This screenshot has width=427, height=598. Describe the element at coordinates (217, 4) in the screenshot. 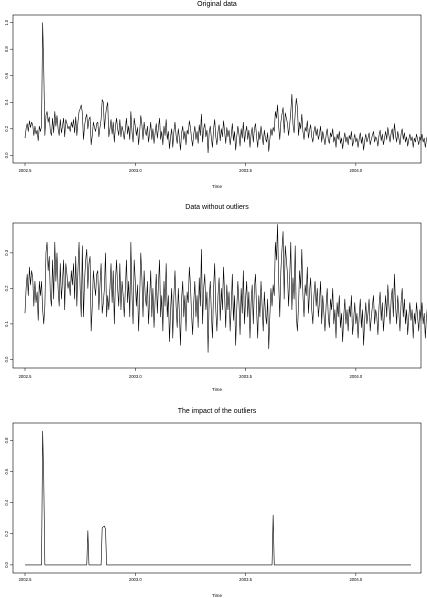

I see `chart-title: Original data` at that location.